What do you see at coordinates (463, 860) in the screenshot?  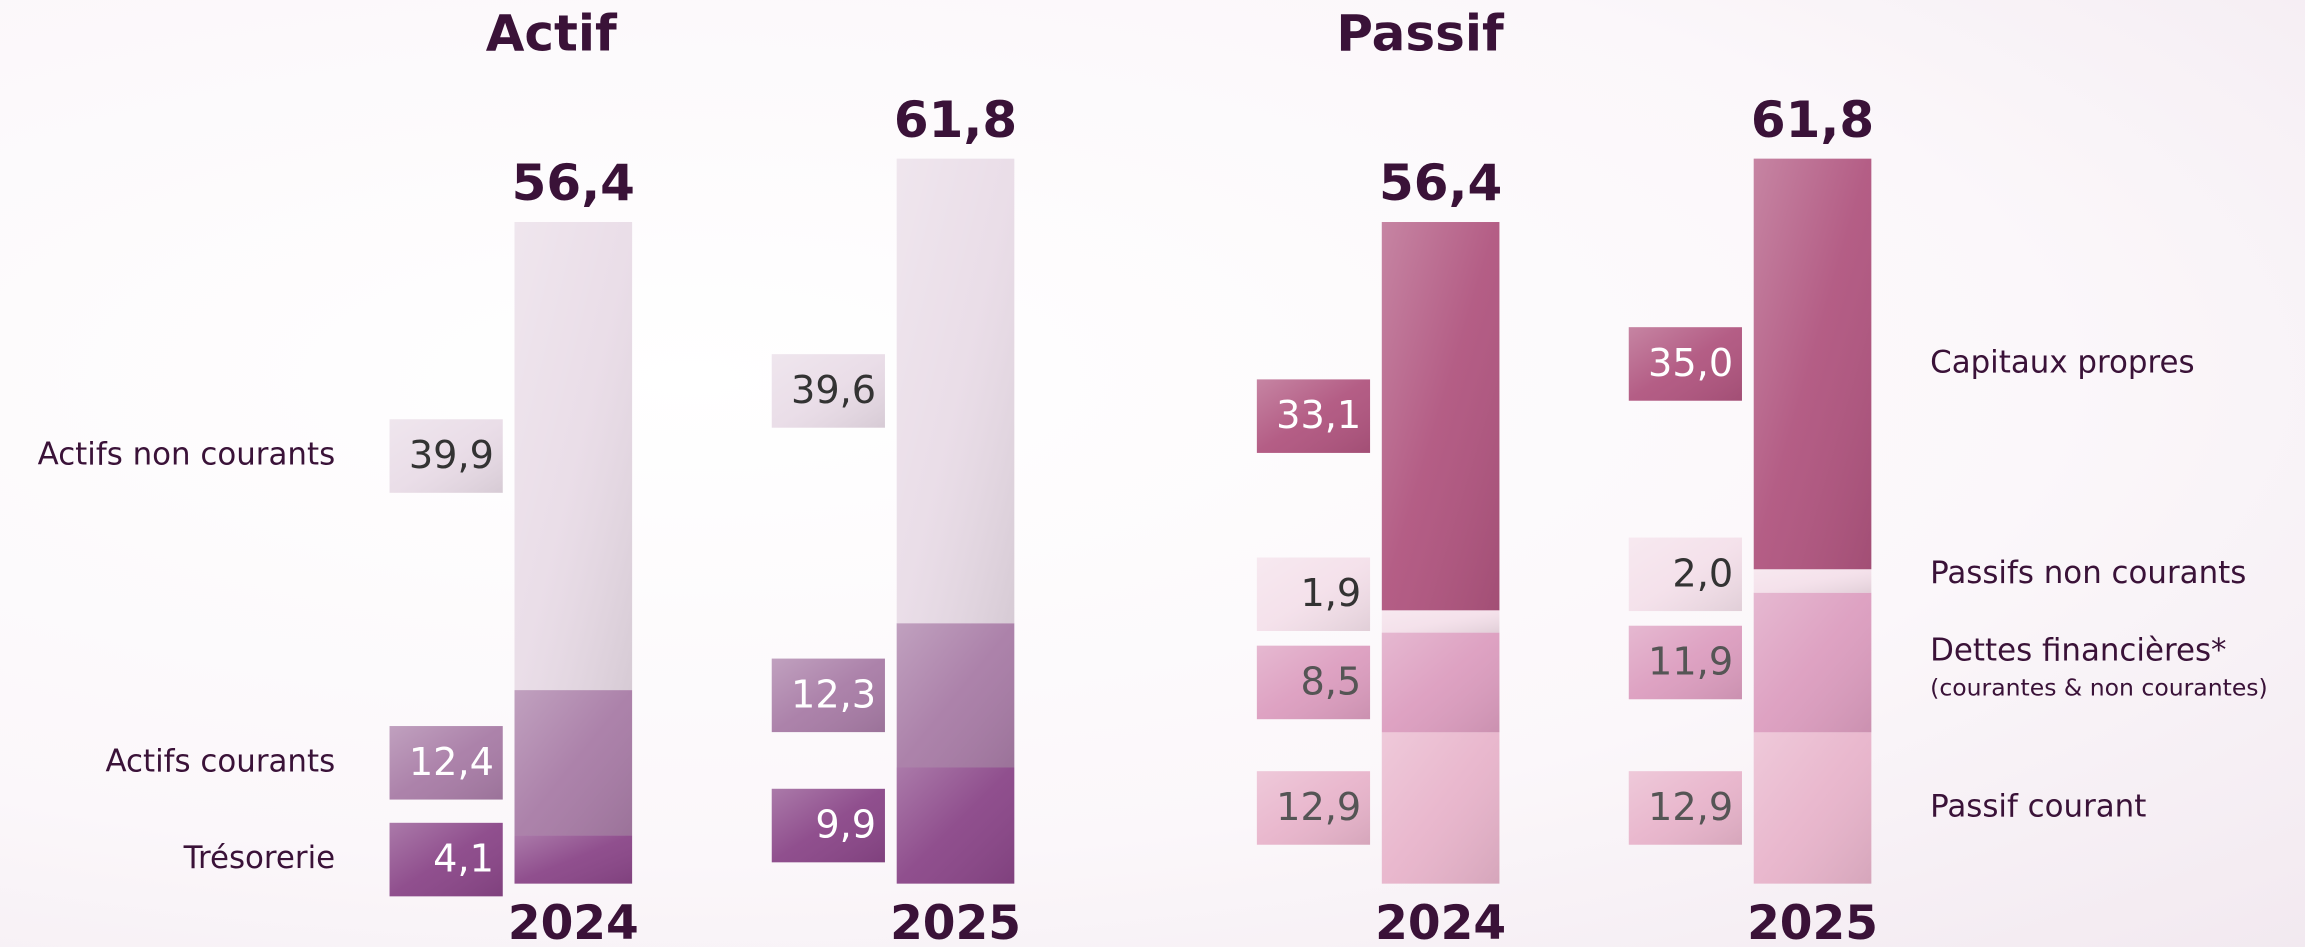 I see `value-label: 4,1` at bounding box center [463, 860].